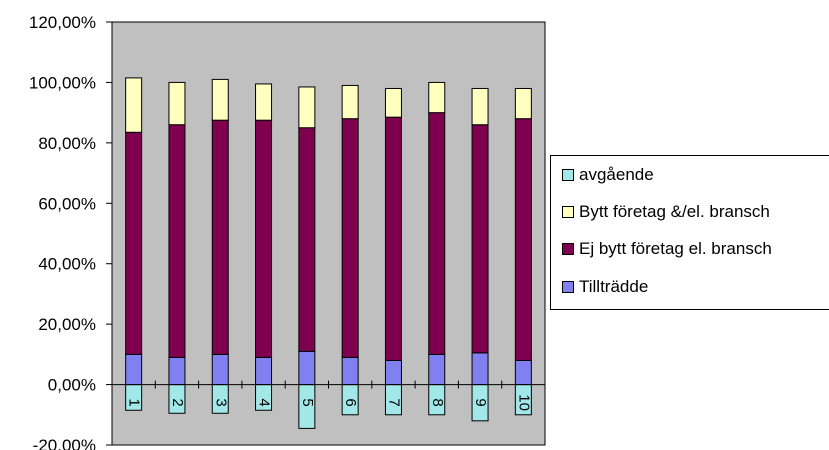  What do you see at coordinates (67, 143) in the screenshot?
I see `y-tick-label: 80,00%` at bounding box center [67, 143].